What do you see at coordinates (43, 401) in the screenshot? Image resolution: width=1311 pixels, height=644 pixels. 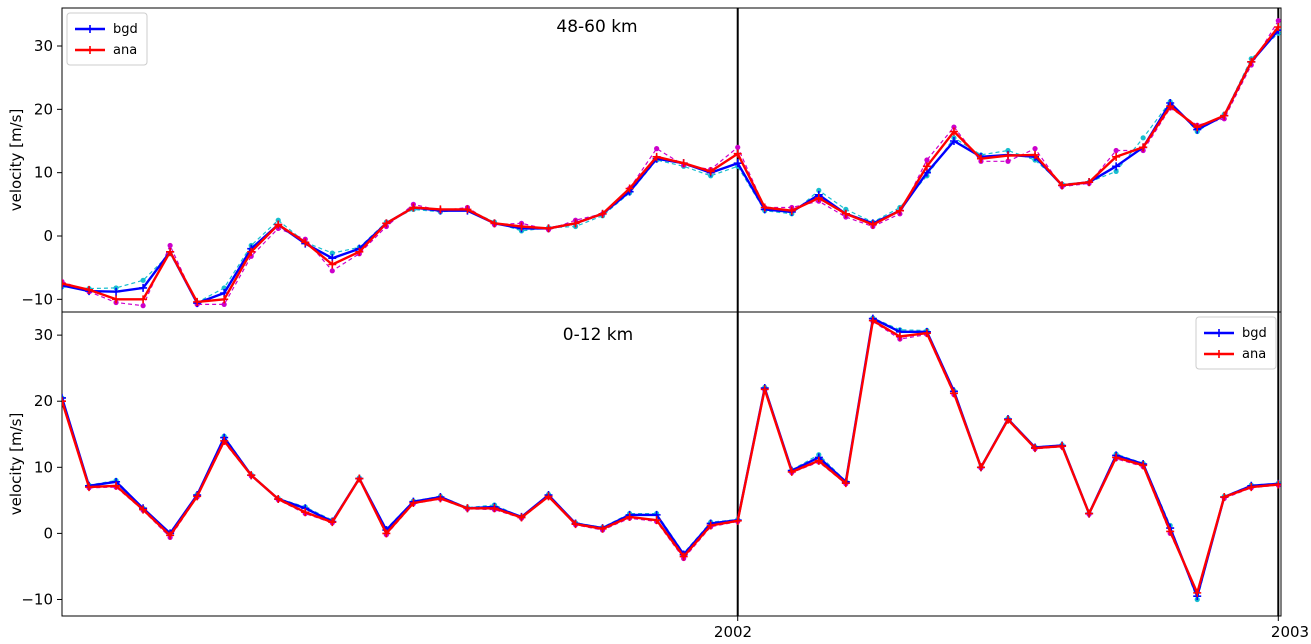 I see `y-tick-label-bottom: 20` at bounding box center [43, 401].